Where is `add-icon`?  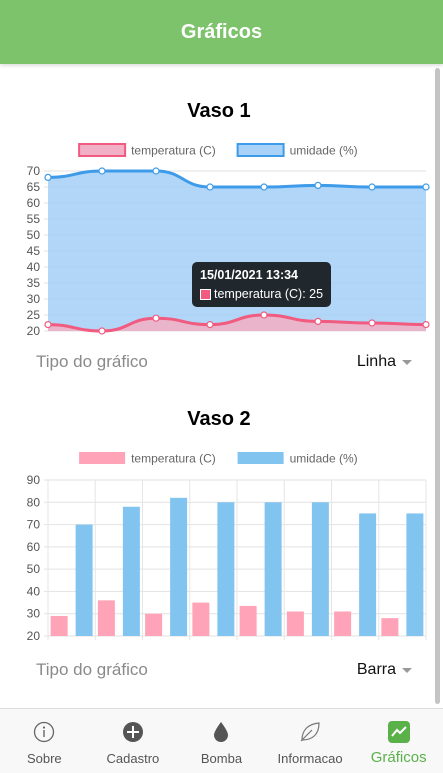
add-icon is located at coordinates (133, 732).